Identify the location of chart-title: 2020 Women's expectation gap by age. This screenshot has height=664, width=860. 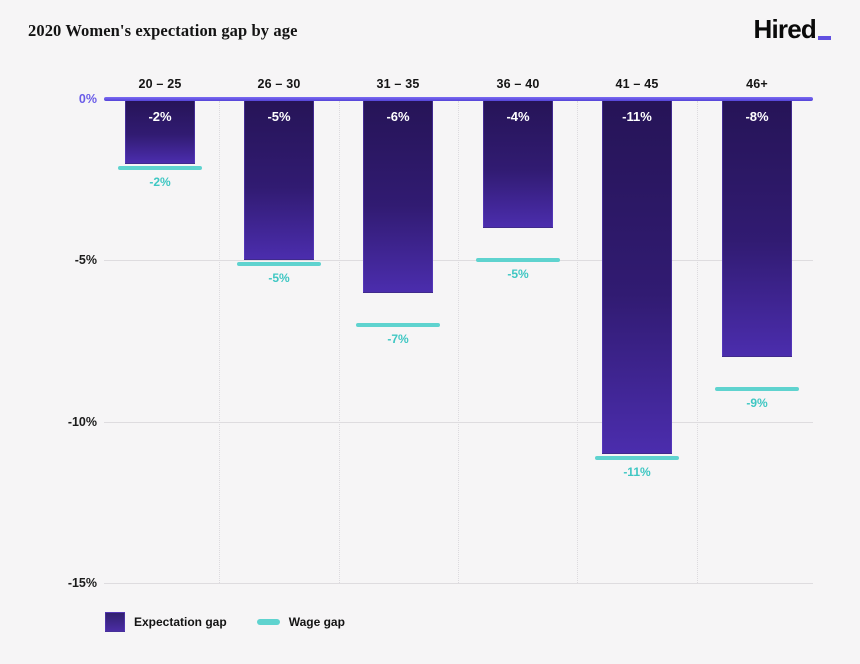
(163, 30).